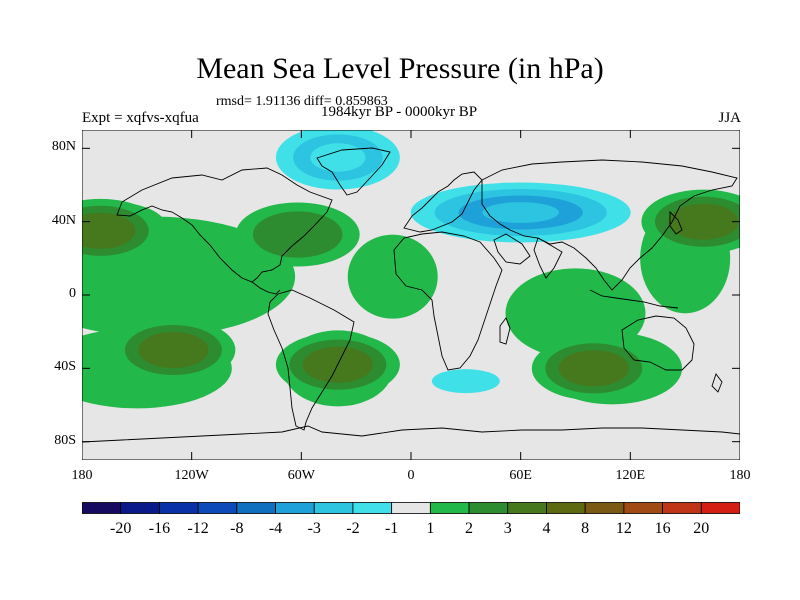 Image resolution: width=800 pixels, height=600 pixels. What do you see at coordinates (411, 434) in the screenshot?
I see `coast-antarctica` at bounding box center [411, 434].